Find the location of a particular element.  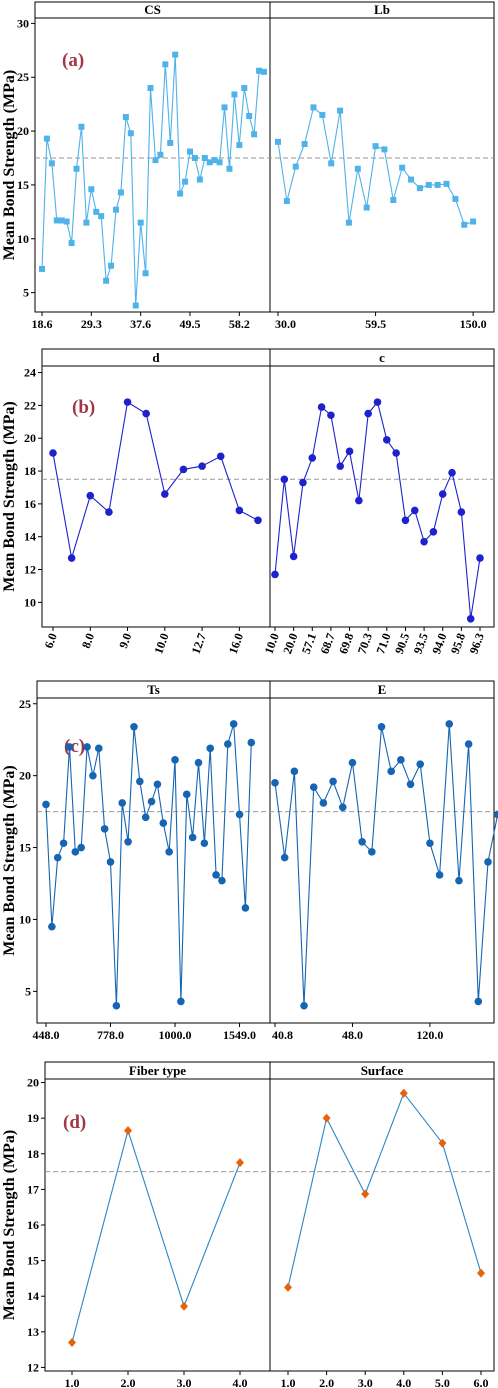

facet-cs: CS 18.6 29.3 37.6 49.5 58.2 is located at coordinates (149, 166).